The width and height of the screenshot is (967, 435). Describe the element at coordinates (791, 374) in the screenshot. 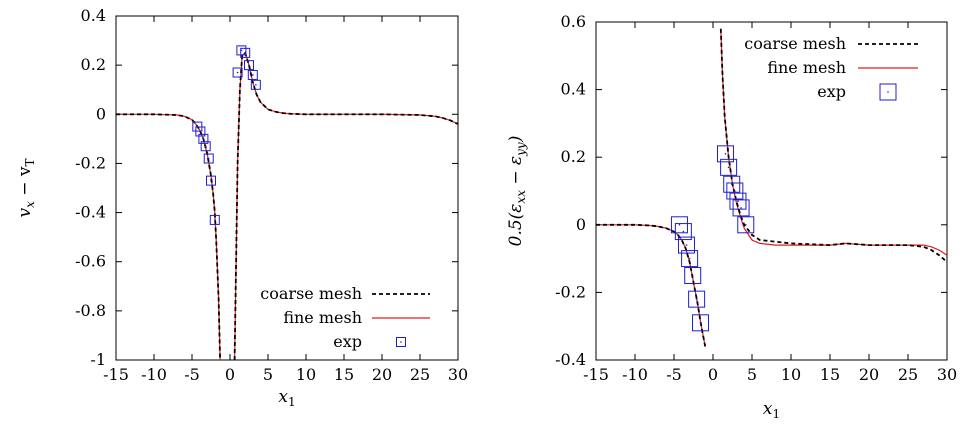

I see `x-tick-label: 10` at that location.